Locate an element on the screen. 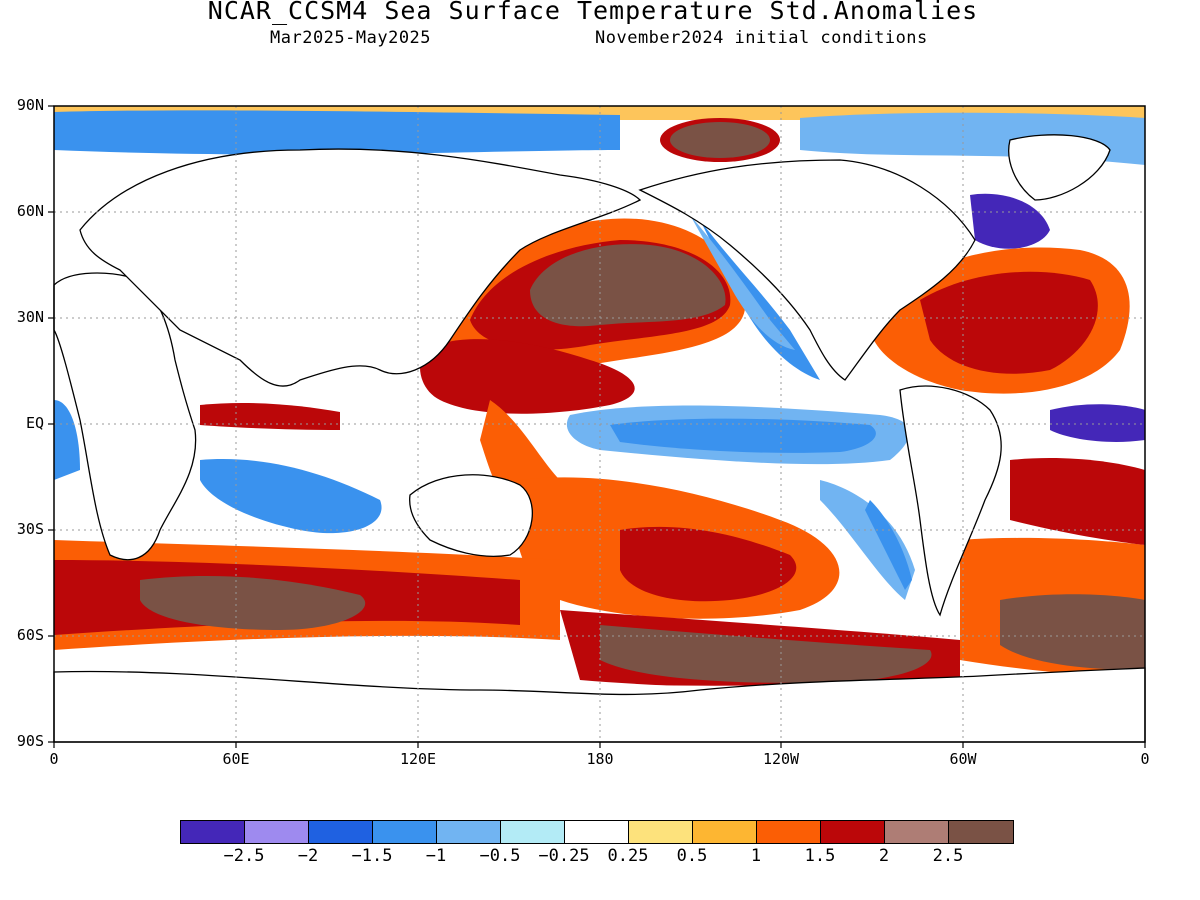 The height and width of the screenshot is (900, 1200). lat-label-60s: 60S is located at coordinates (30, 635).